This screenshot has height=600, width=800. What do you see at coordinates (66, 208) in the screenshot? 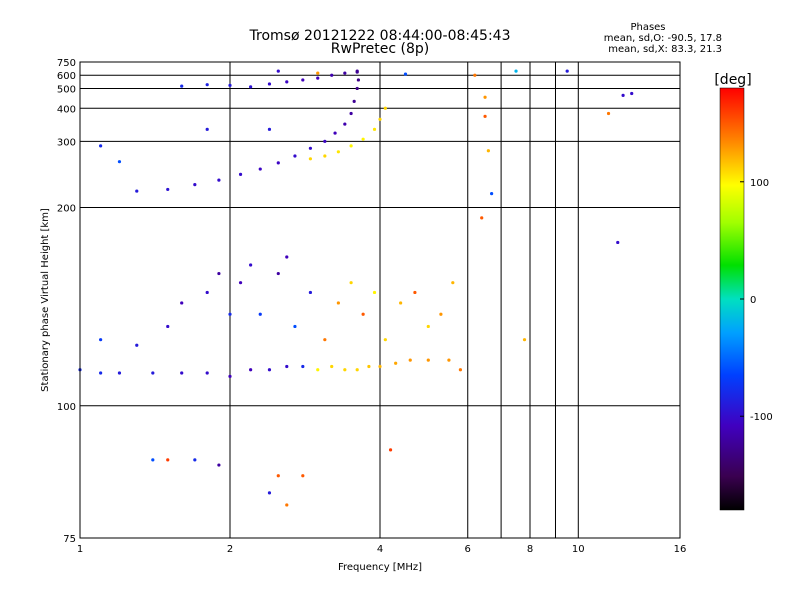
I see `y-tick-label: 200` at bounding box center [66, 208].